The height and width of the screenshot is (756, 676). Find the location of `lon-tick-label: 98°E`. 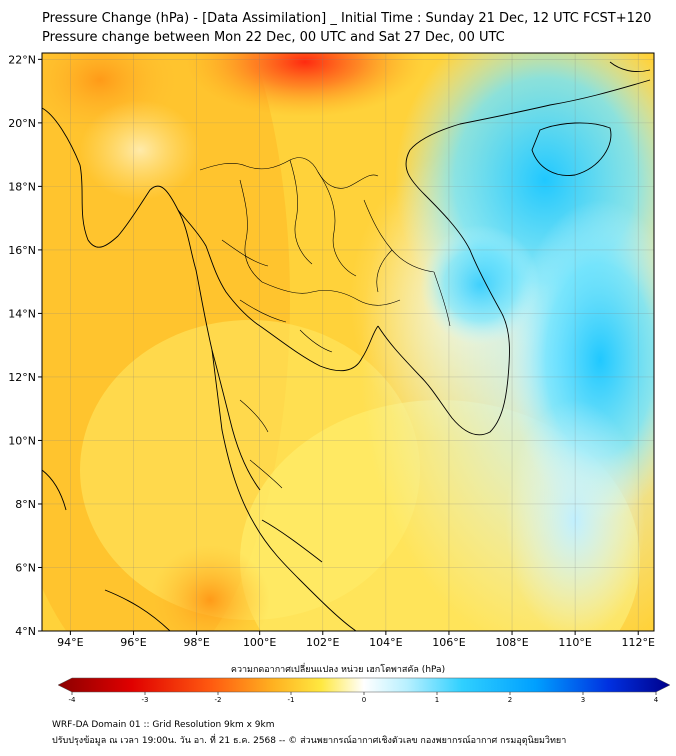

lon-tick-label: 98°E is located at coordinates (196, 642).